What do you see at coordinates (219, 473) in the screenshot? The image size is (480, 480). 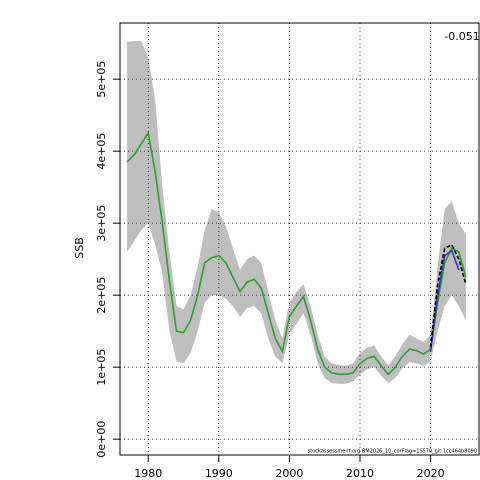 I see `x-tick-label: 1990` at bounding box center [219, 473].